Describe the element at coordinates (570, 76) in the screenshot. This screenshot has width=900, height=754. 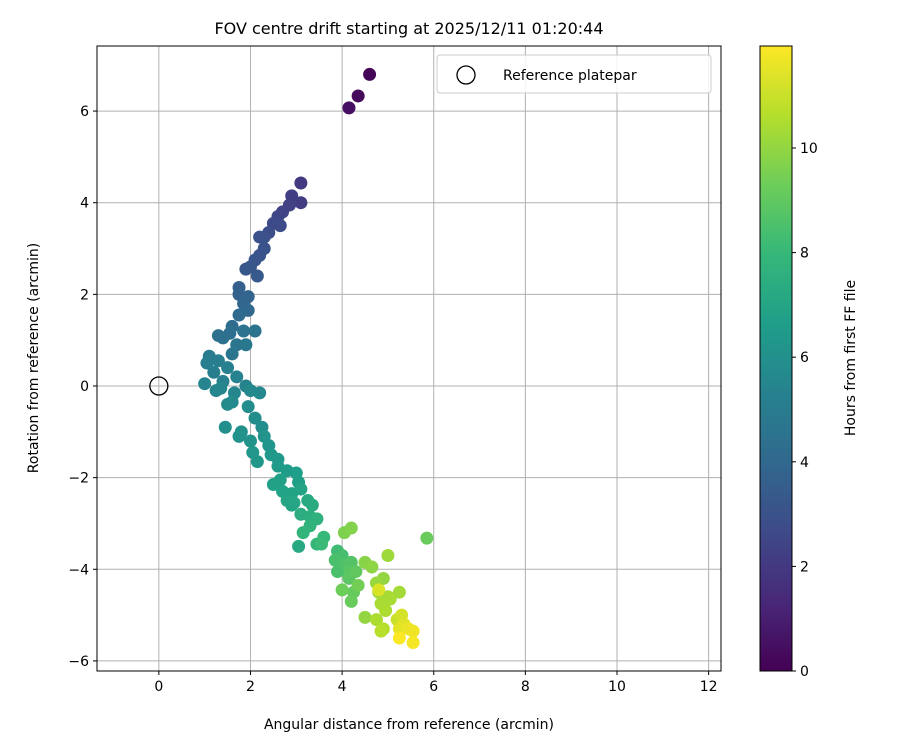
I see `legend-entry: Reference platepar` at that location.